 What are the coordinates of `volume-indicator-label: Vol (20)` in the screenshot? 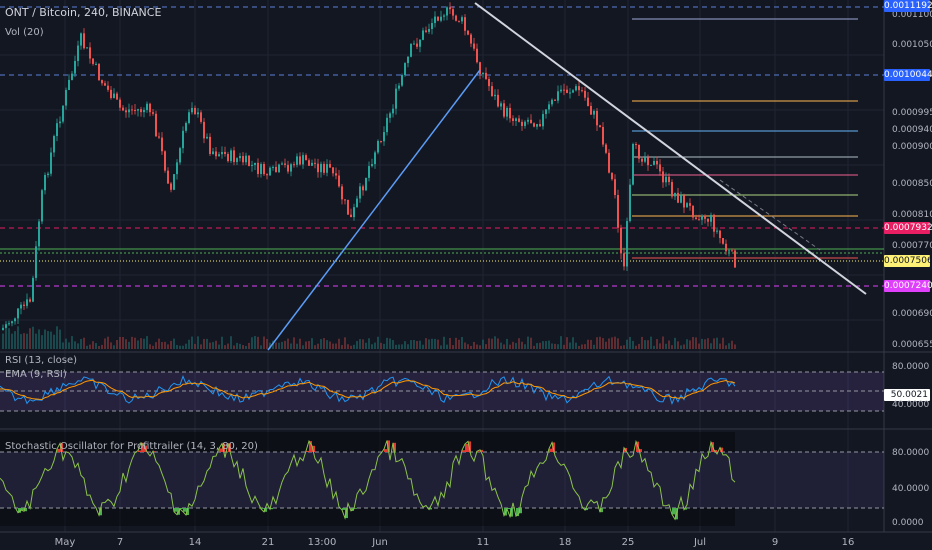 It's located at (24, 32).